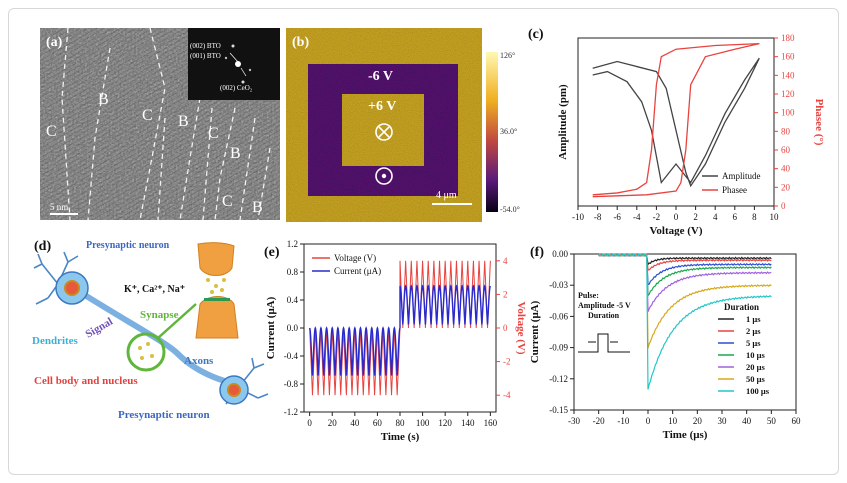 The height and width of the screenshot is (483, 847). Describe the element at coordinates (755, 379) in the screenshot. I see `legend-label-6: 50 μs` at that location.